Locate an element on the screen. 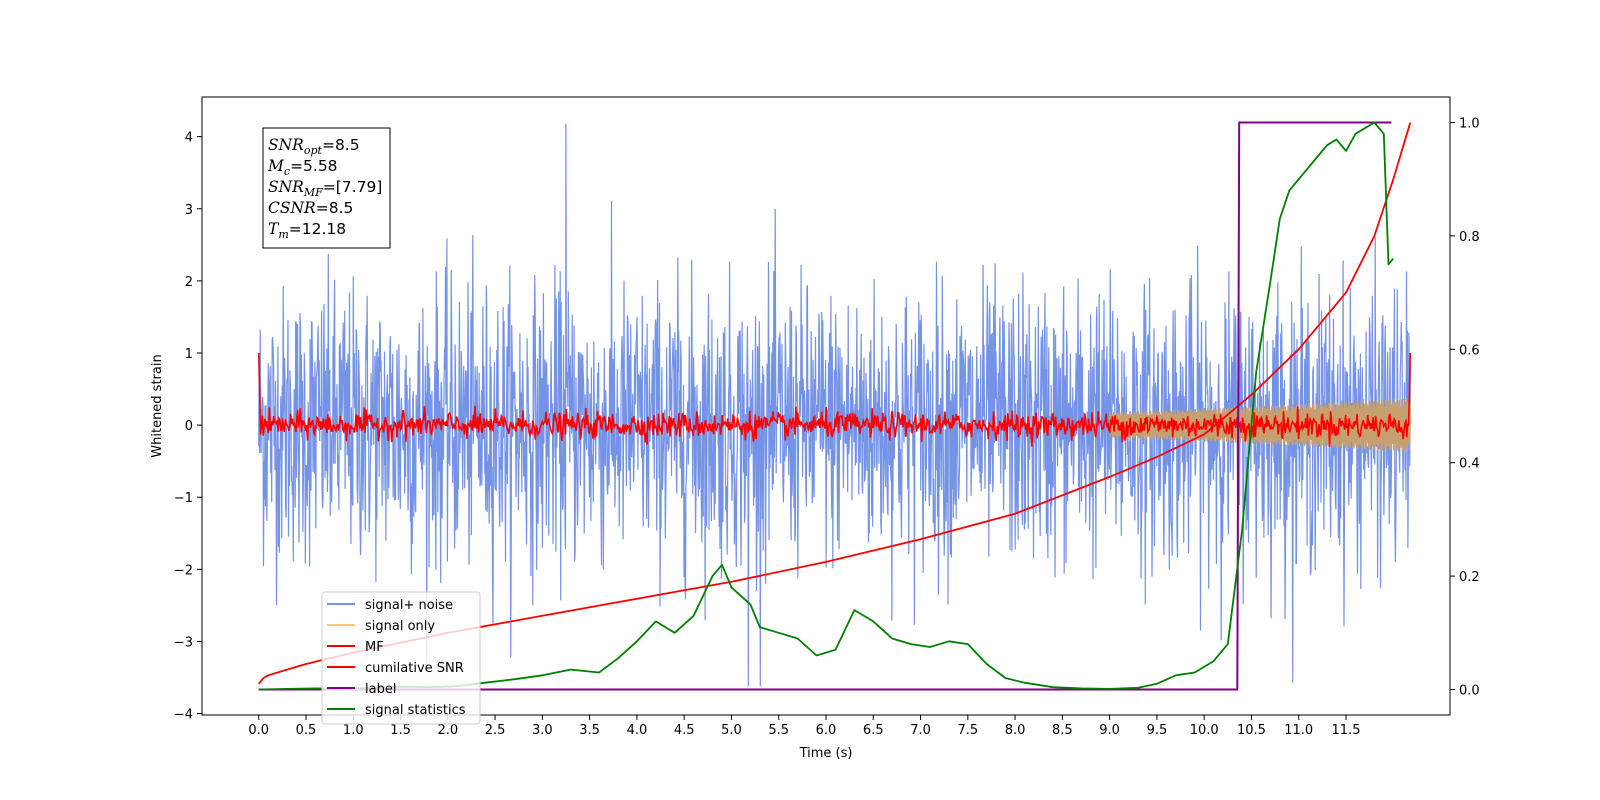 This screenshot has height=800, width=1600. info-line: SNRMF=[7.79] is located at coordinates (325, 188).